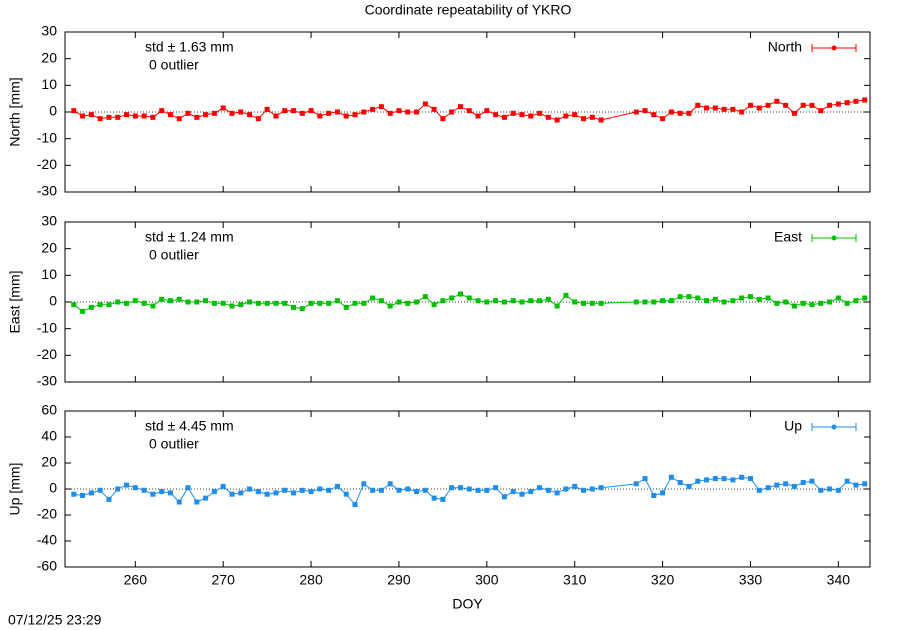 Image resolution: width=900 pixels, height=630 pixels. Describe the element at coordinates (834, 427) in the screenshot. I see `legend-swatch` at that location.